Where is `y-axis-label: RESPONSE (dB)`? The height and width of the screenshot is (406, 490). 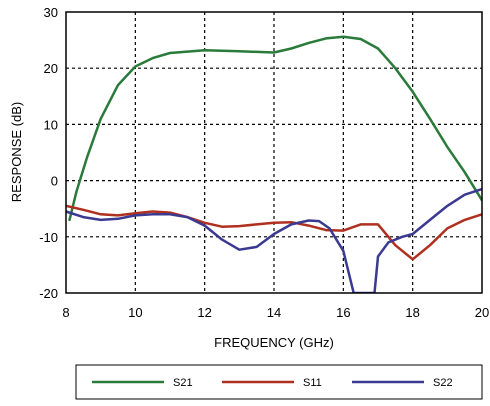
y-axis-label: RESPONSE (dB) is located at coordinates (16, 152).